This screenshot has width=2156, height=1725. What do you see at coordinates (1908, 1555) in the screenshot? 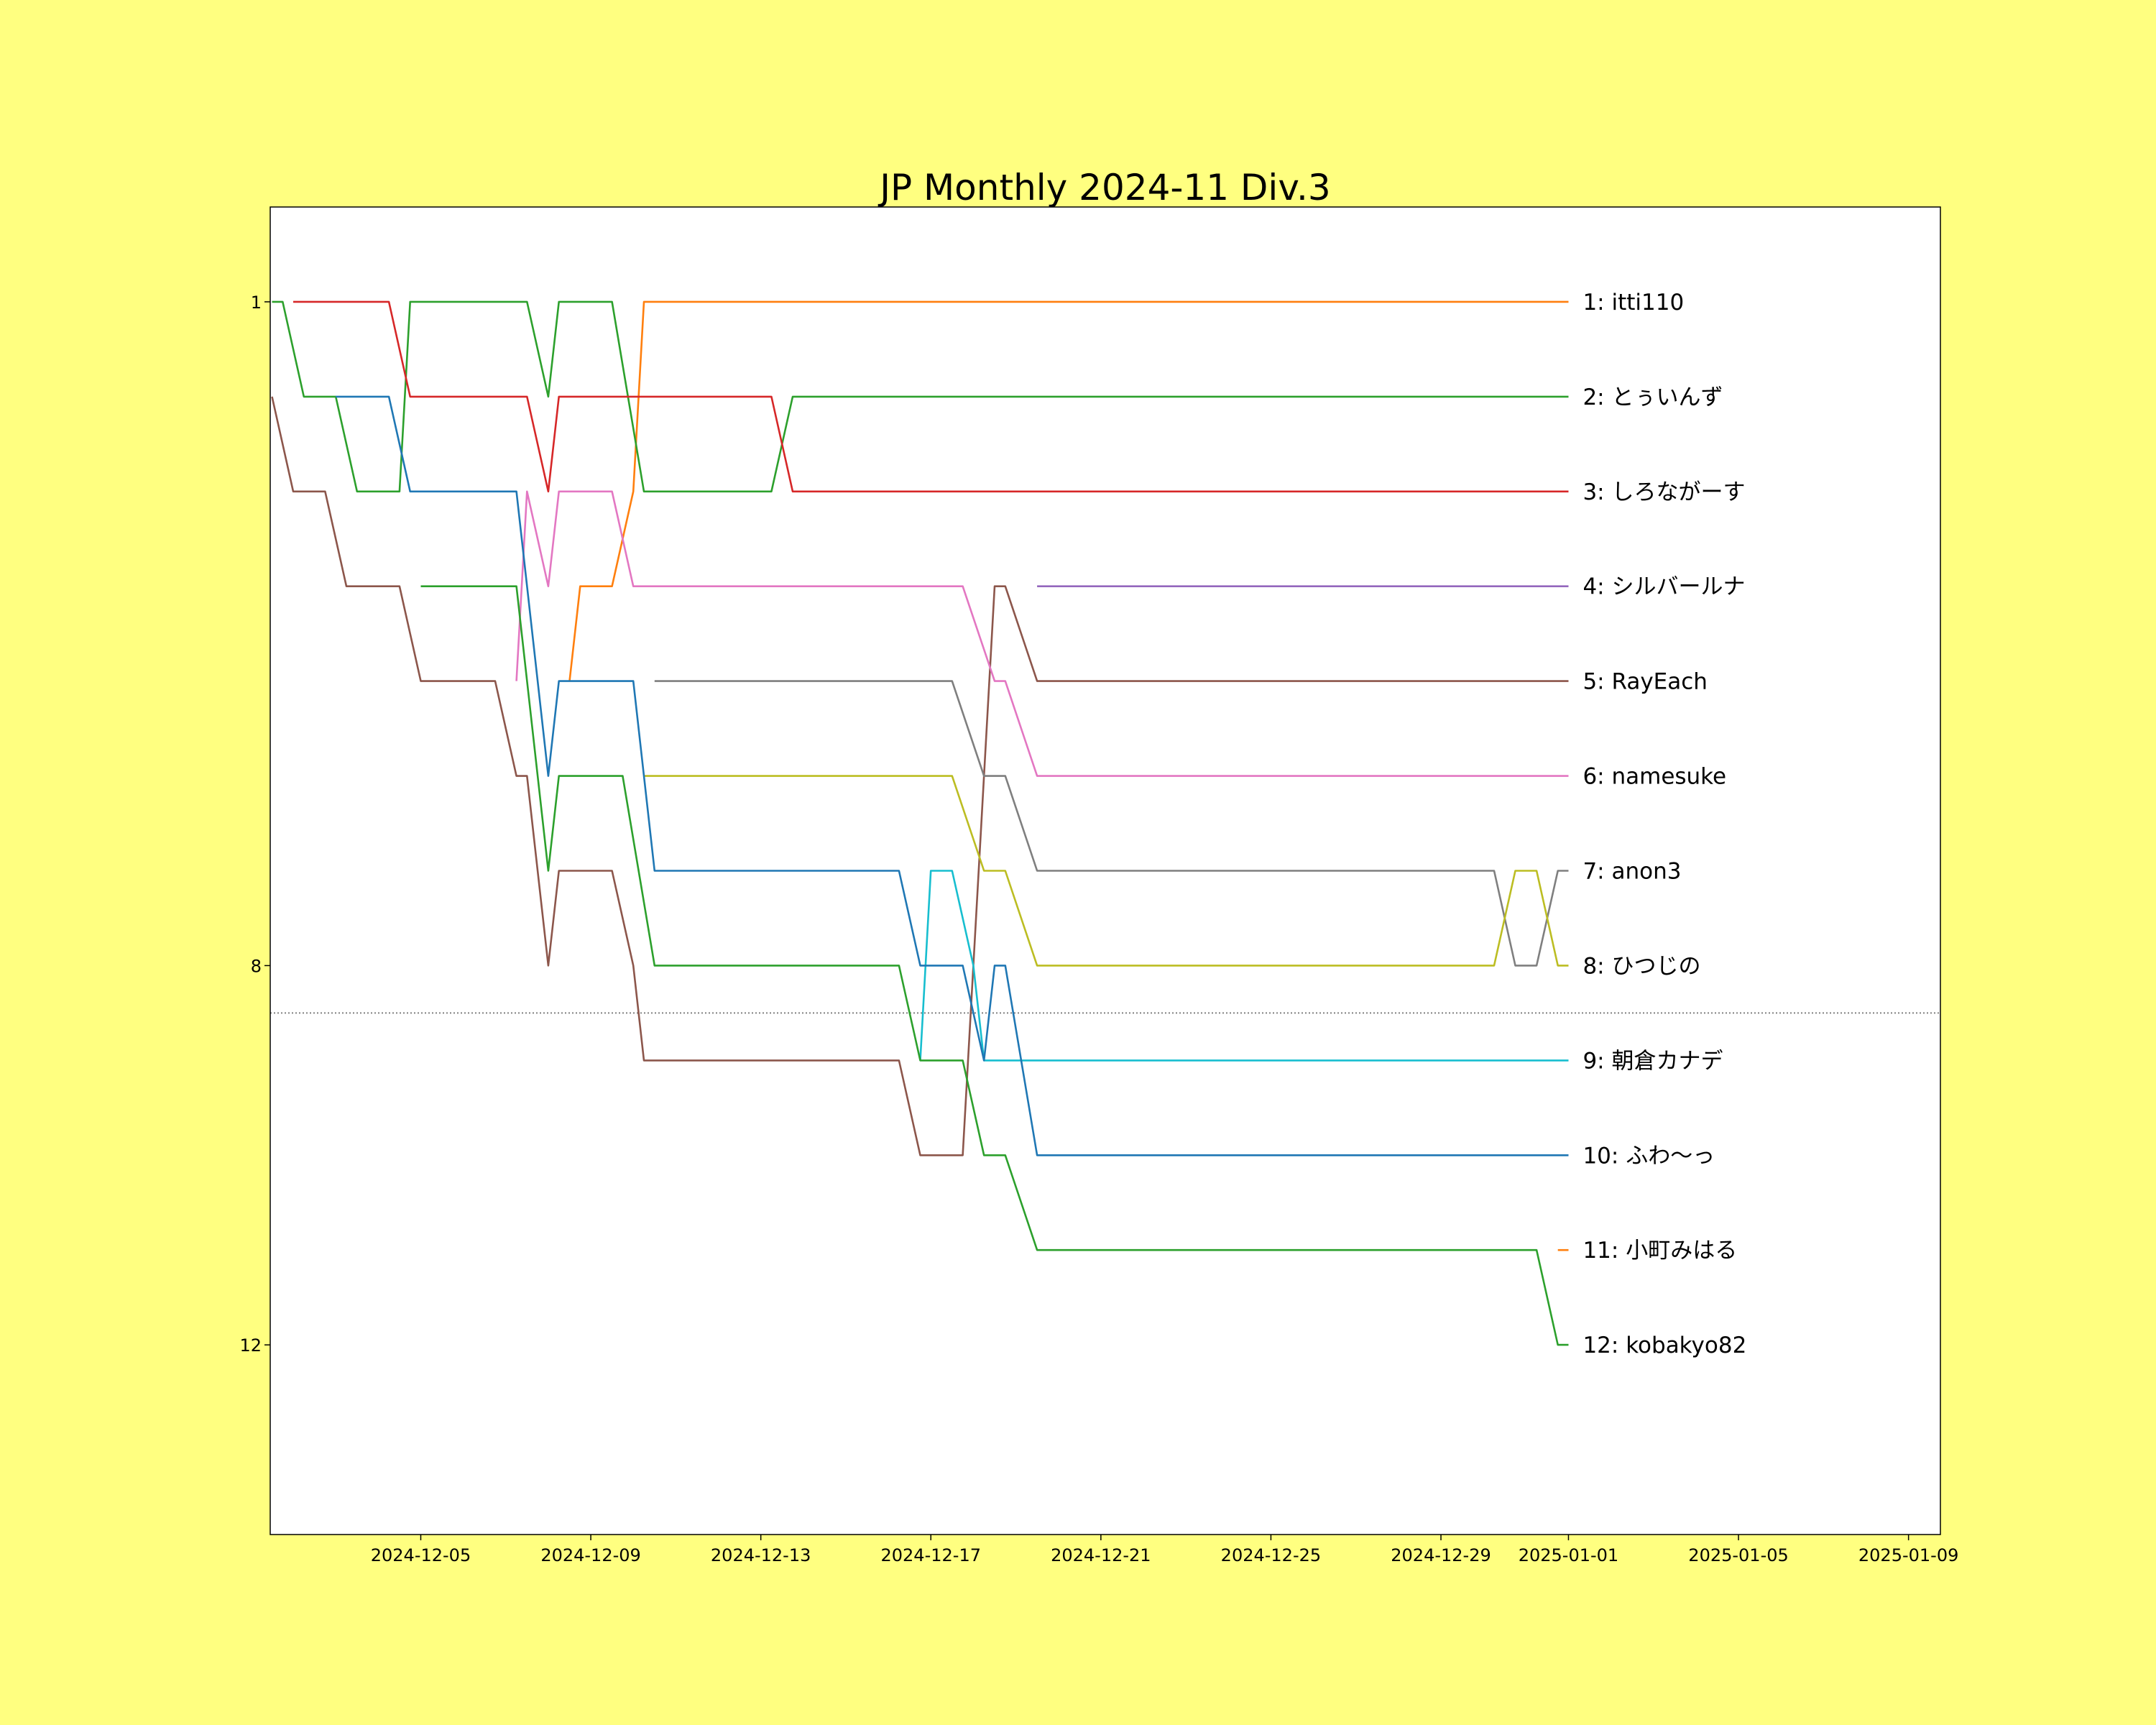
I see `x-tick-label: 2025-01-09` at bounding box center [1908, 1555].